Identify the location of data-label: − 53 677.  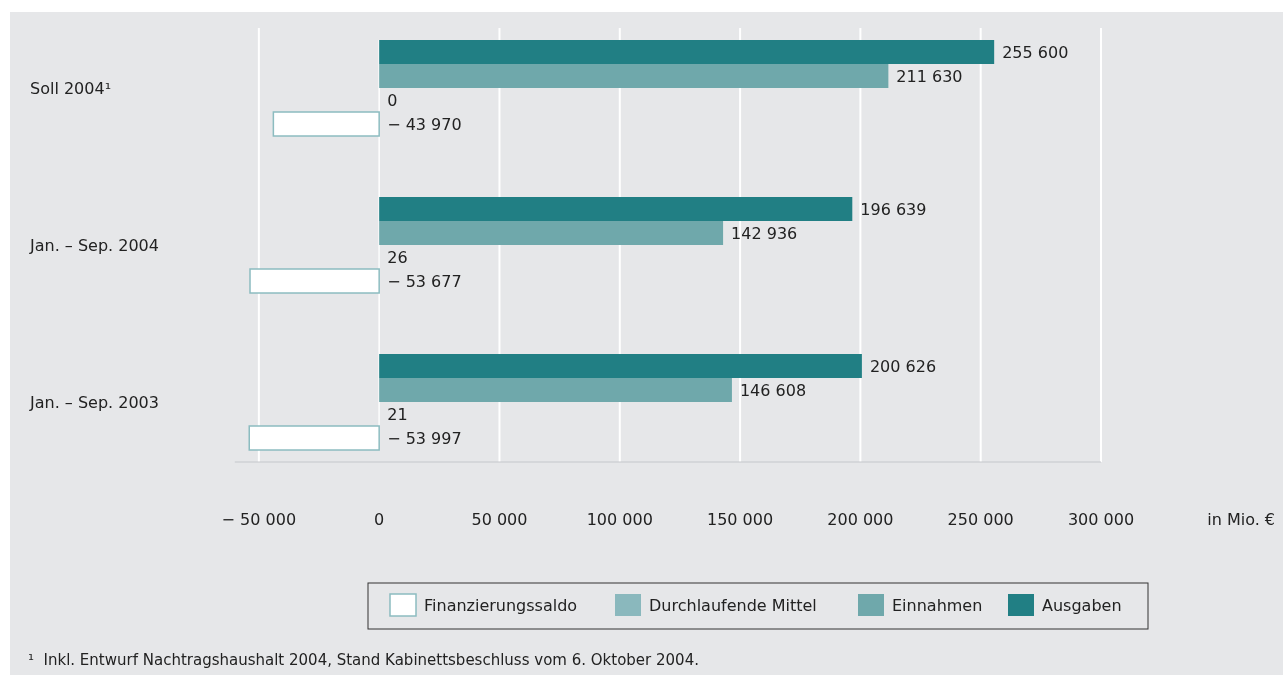
(424, 281).